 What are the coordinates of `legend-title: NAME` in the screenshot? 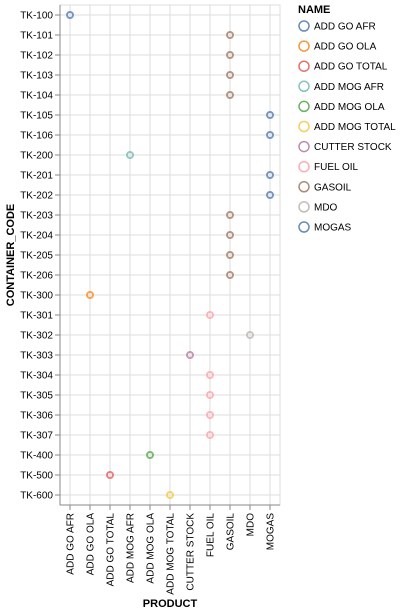 It's located at (314, 10).